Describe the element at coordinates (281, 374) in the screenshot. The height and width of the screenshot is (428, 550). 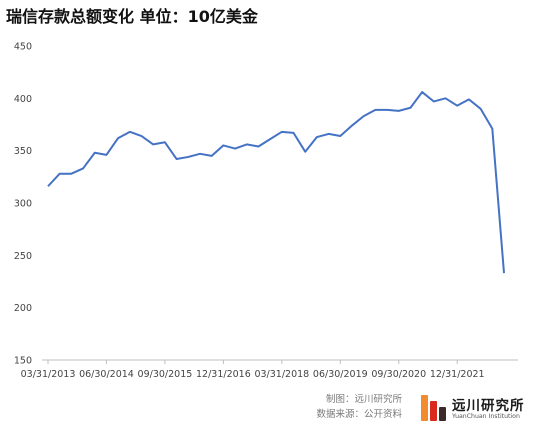
I see `x-tick-label: 03/31/2018` at that location.